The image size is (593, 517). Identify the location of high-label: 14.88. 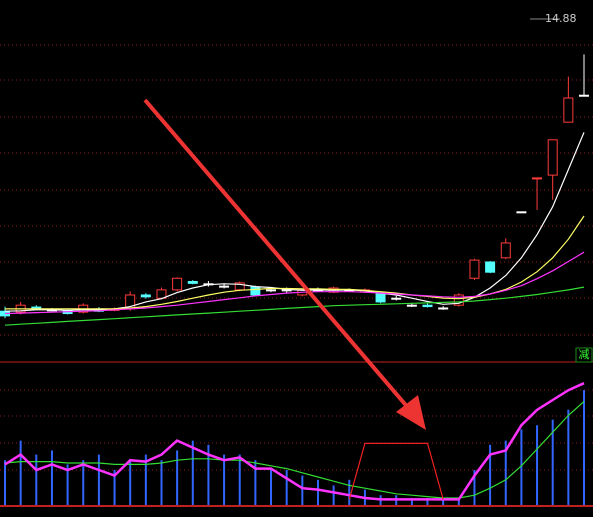
(561, 18).